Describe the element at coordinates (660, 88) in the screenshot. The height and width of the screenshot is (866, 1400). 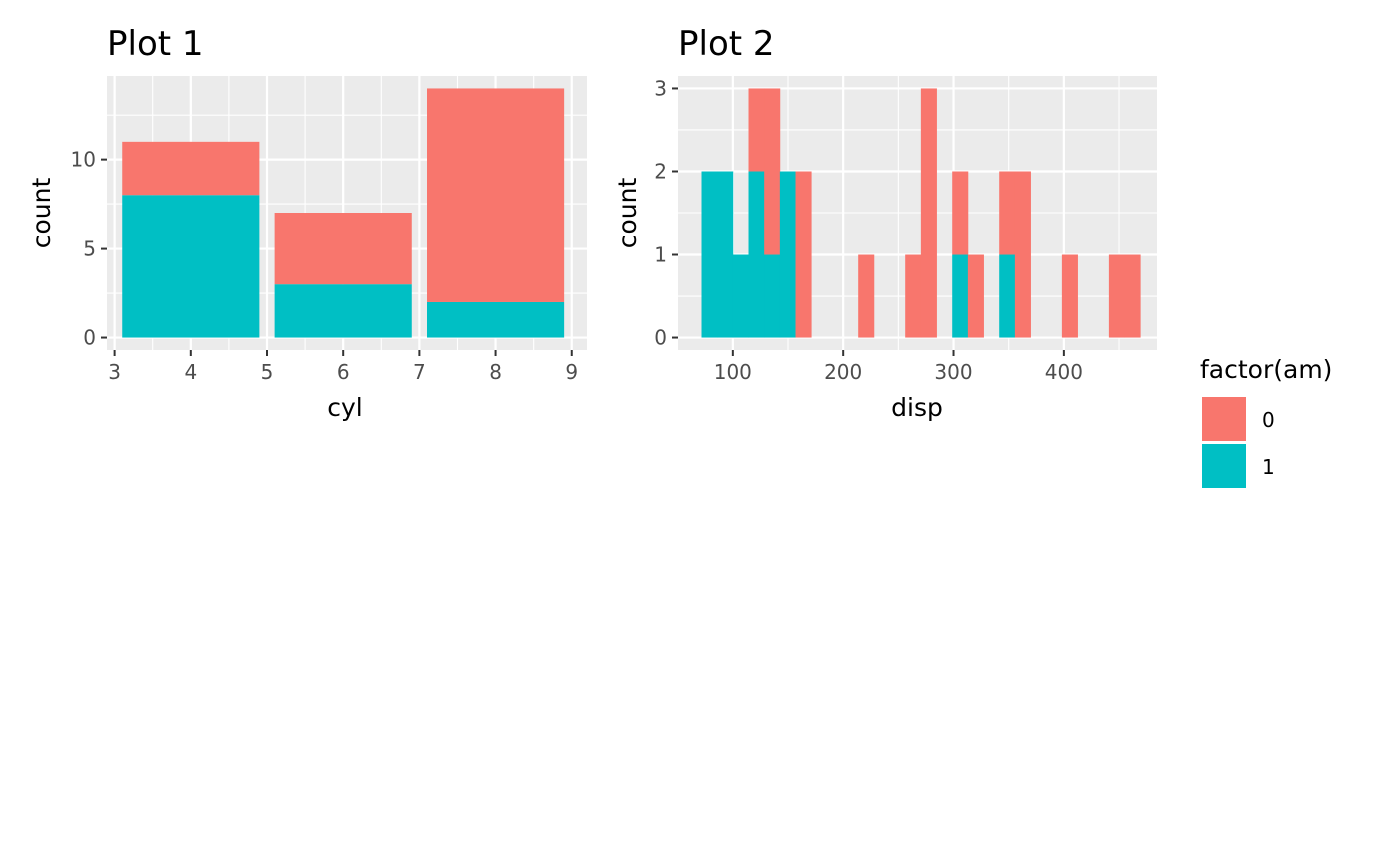
I see `p2-y-tick-label: 3` at that location.